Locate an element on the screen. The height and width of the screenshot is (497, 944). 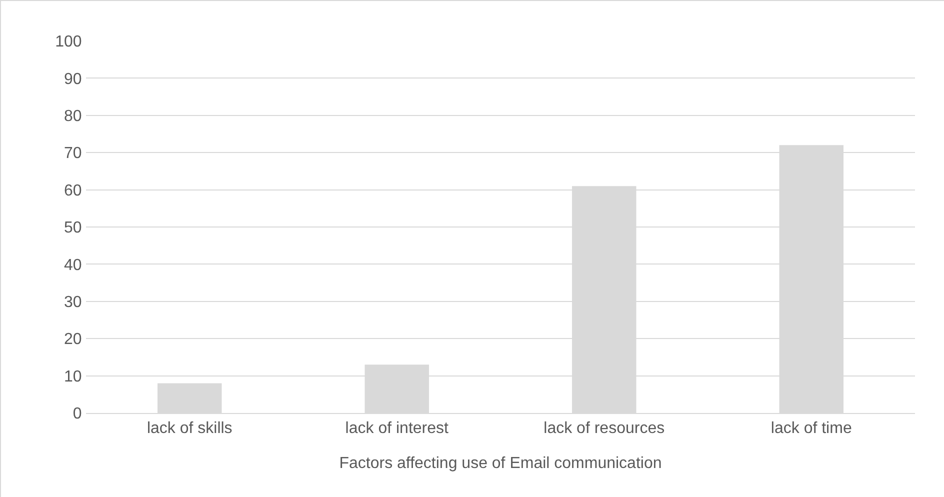
y-tick-label: 40 is located at coordinates (73, 265).